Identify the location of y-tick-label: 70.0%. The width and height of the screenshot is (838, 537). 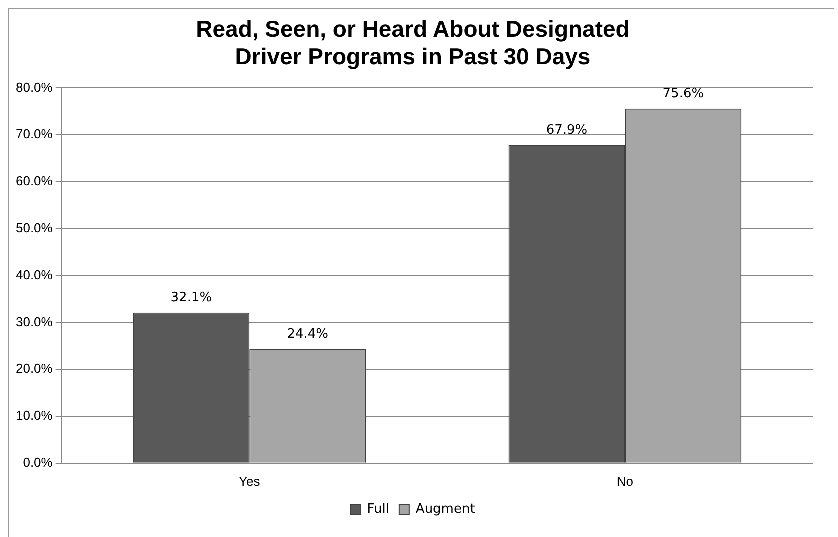
(35, 134).